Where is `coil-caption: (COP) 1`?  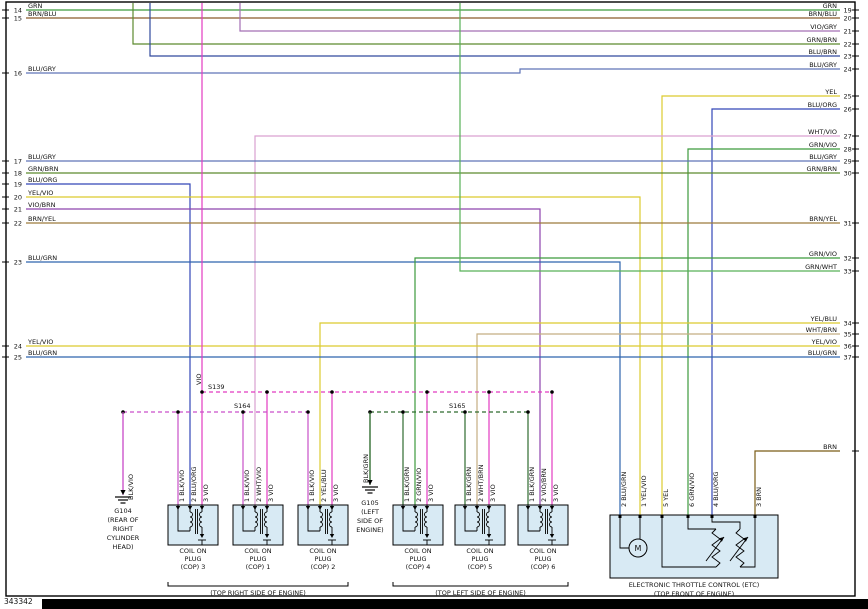
coil-caption: (COP) 1 is located at coordinates (258, 567).